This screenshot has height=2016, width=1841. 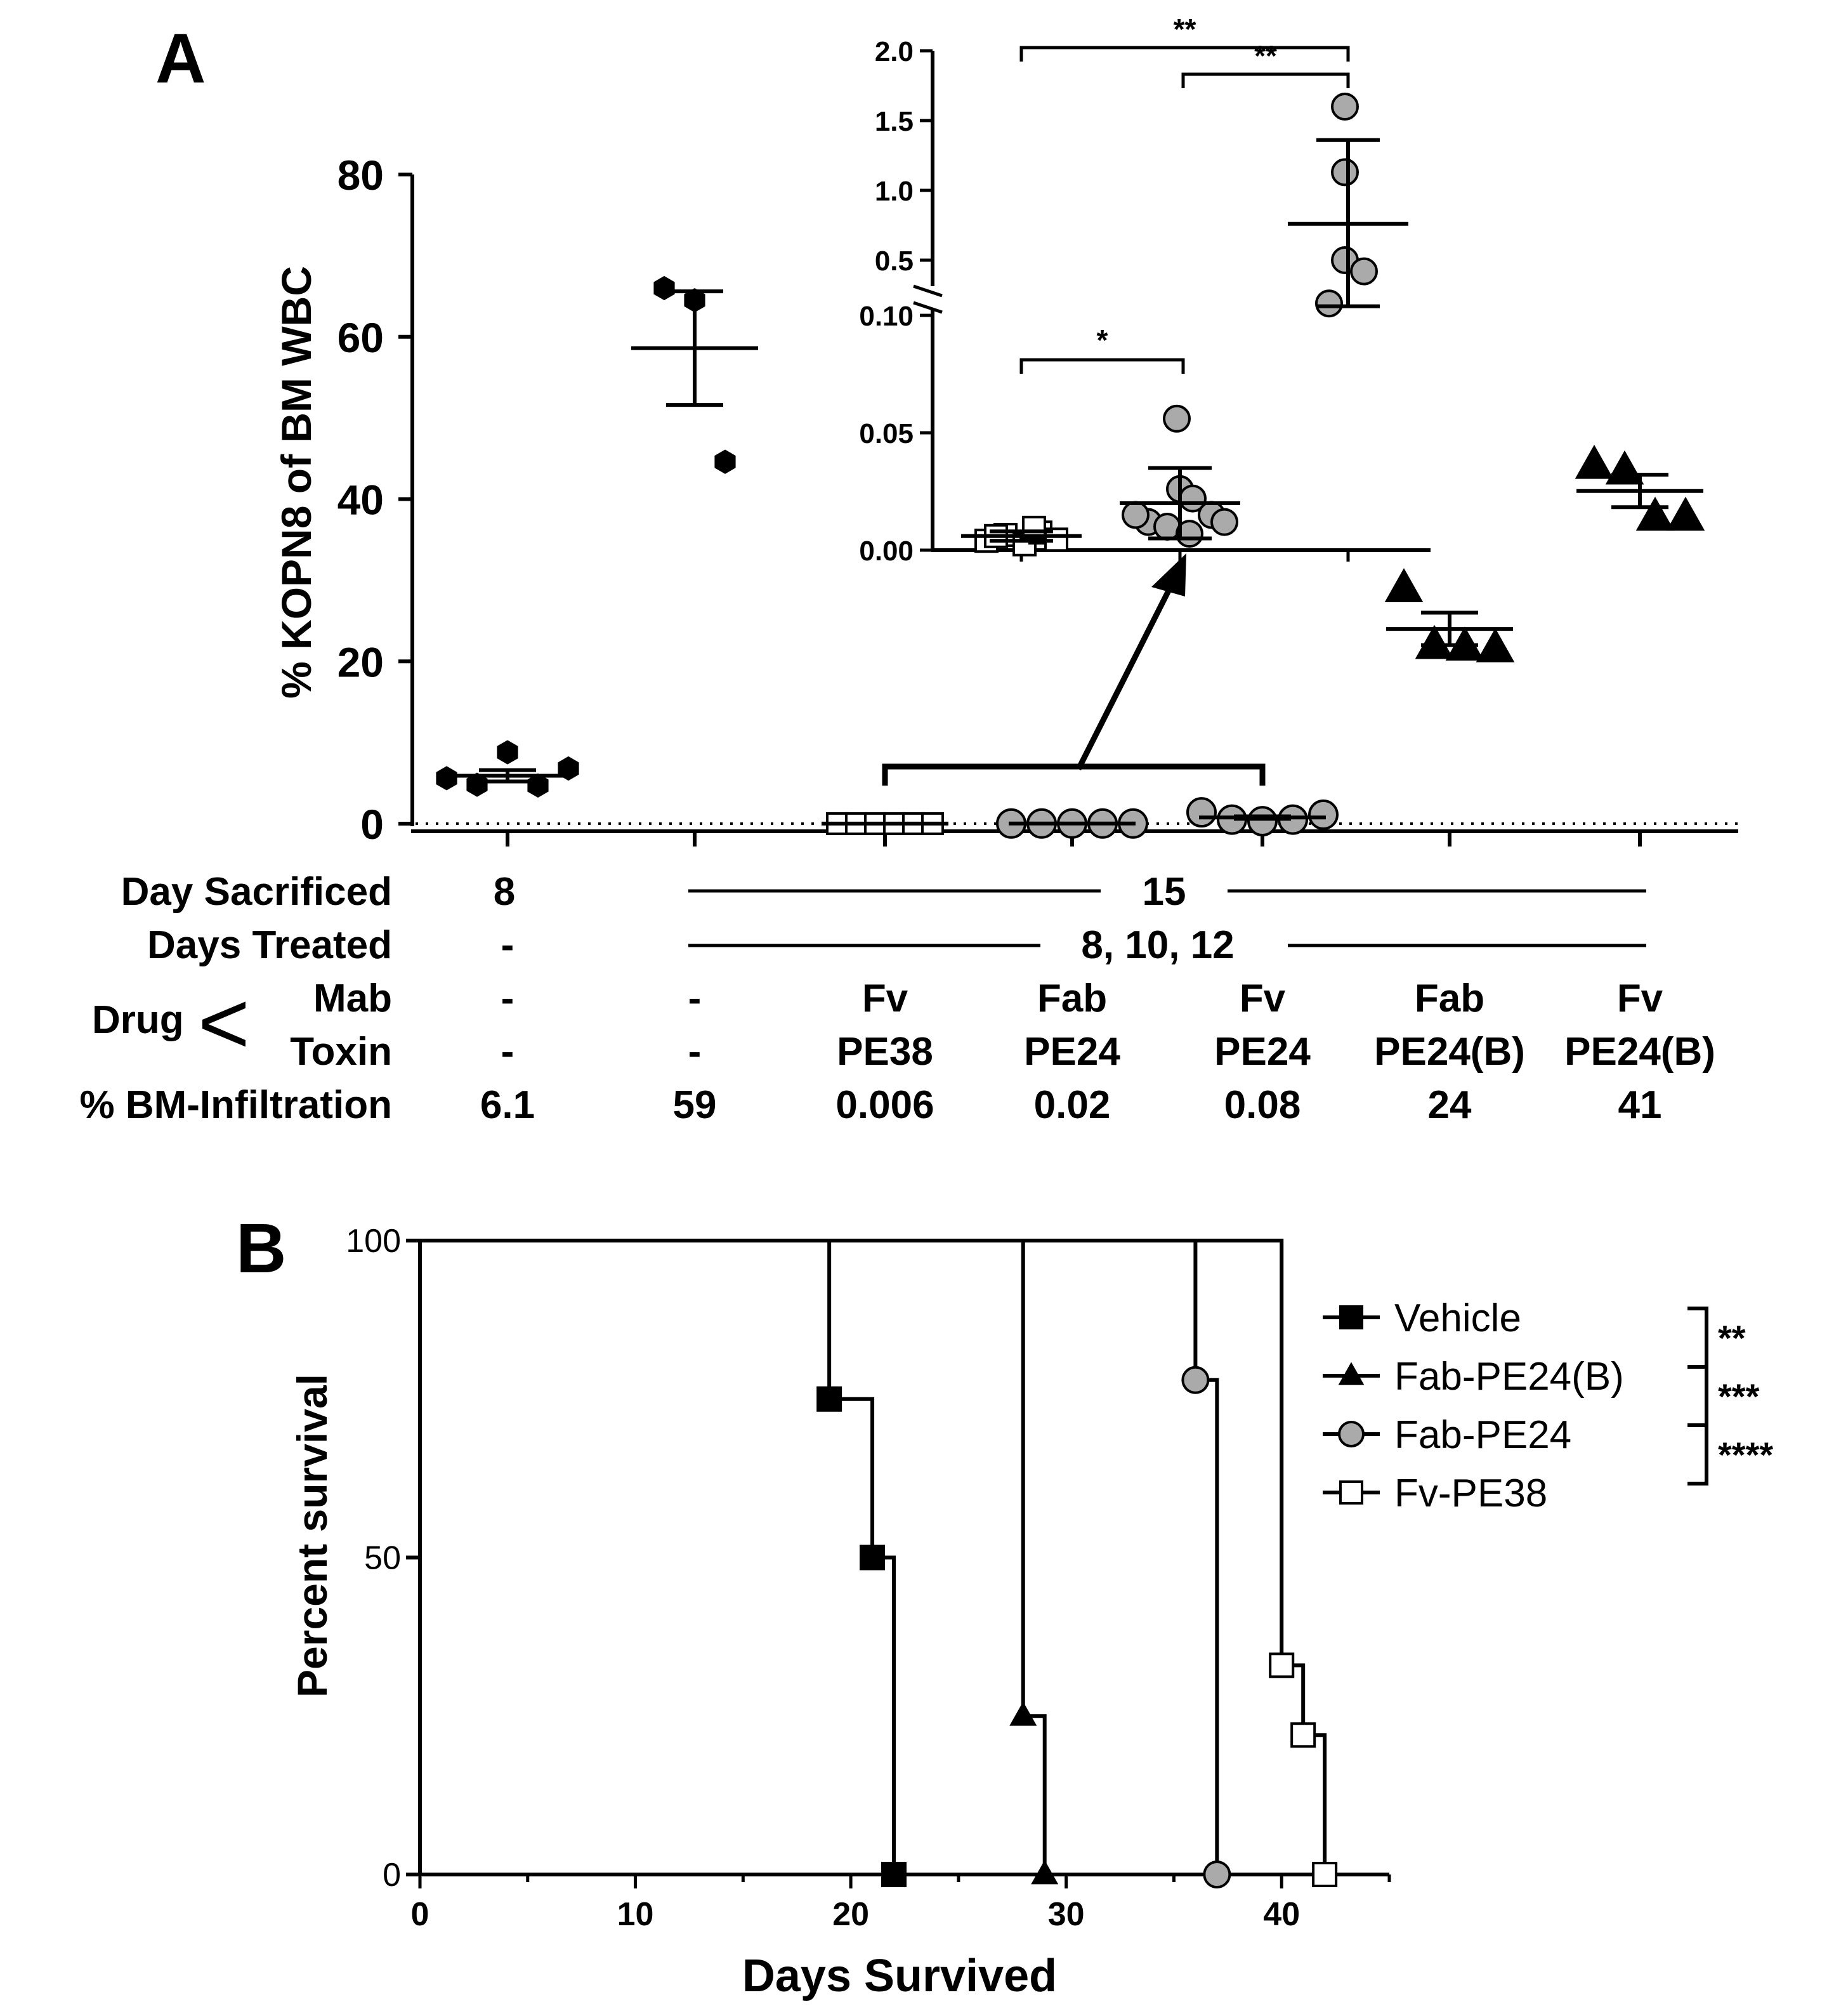 I want to click on legend-item-1: Vehicle, so click(x=1422, y=1318).